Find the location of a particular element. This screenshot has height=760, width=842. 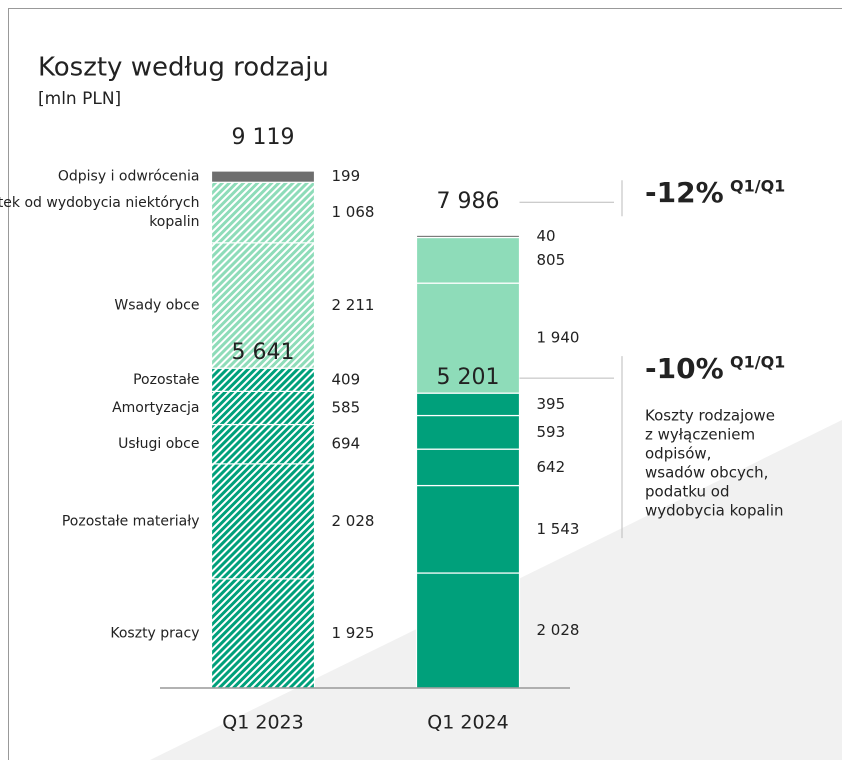

value-label: 1 068 is located at coordinates (353, 212).